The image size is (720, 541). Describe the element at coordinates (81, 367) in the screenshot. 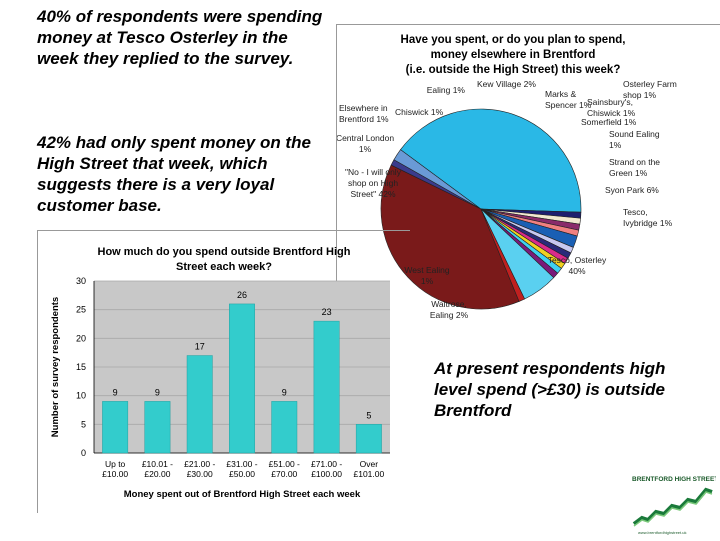

I see `y-tick-label: 15` at that location.